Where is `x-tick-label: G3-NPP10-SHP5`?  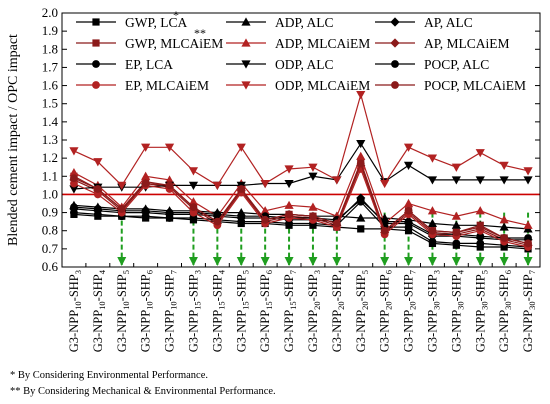 x-tick-label: G3-NPP10-SHP5 is located at coordinates (123, 311).